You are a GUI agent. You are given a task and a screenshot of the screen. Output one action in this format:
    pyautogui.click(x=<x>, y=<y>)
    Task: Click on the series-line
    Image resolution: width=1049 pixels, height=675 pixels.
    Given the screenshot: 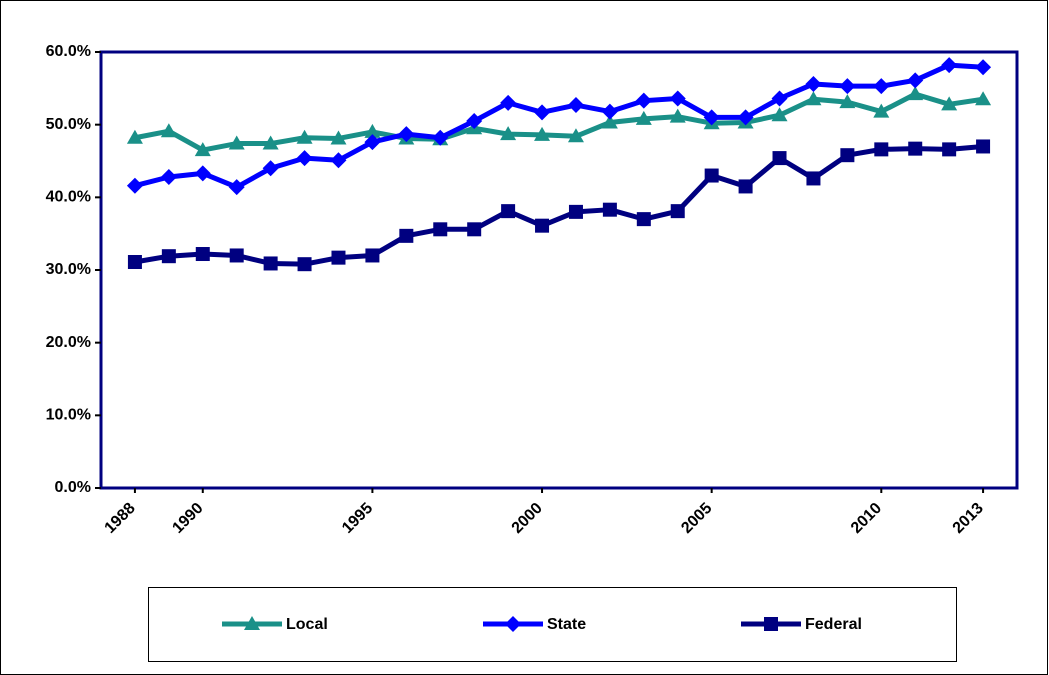 What is the action you would take?
    pyautogui.click(x=559, y=122)
    